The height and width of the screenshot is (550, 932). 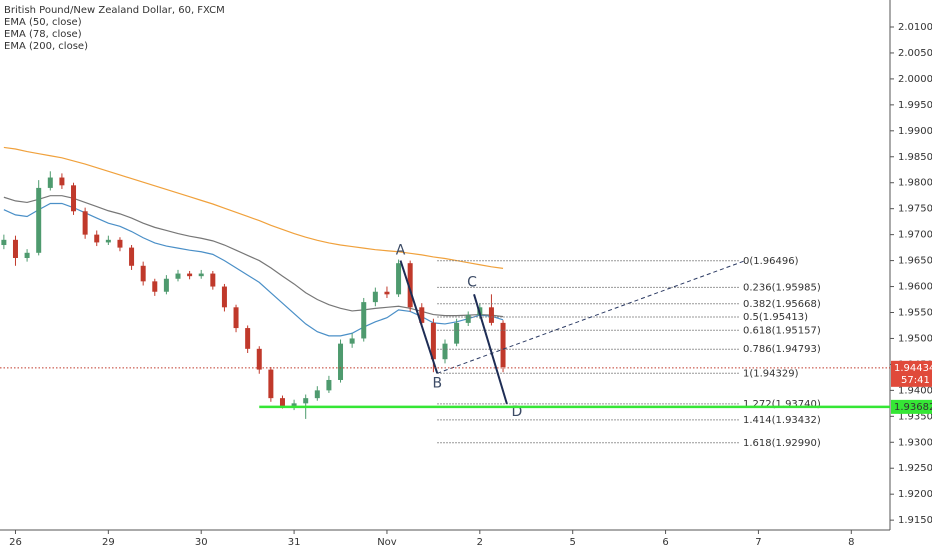 What do you see at coordinates (782, 420) in the screenshot?
I see `fib-level-label: 1.414(1.93432)` at bounding box center [782, 420].